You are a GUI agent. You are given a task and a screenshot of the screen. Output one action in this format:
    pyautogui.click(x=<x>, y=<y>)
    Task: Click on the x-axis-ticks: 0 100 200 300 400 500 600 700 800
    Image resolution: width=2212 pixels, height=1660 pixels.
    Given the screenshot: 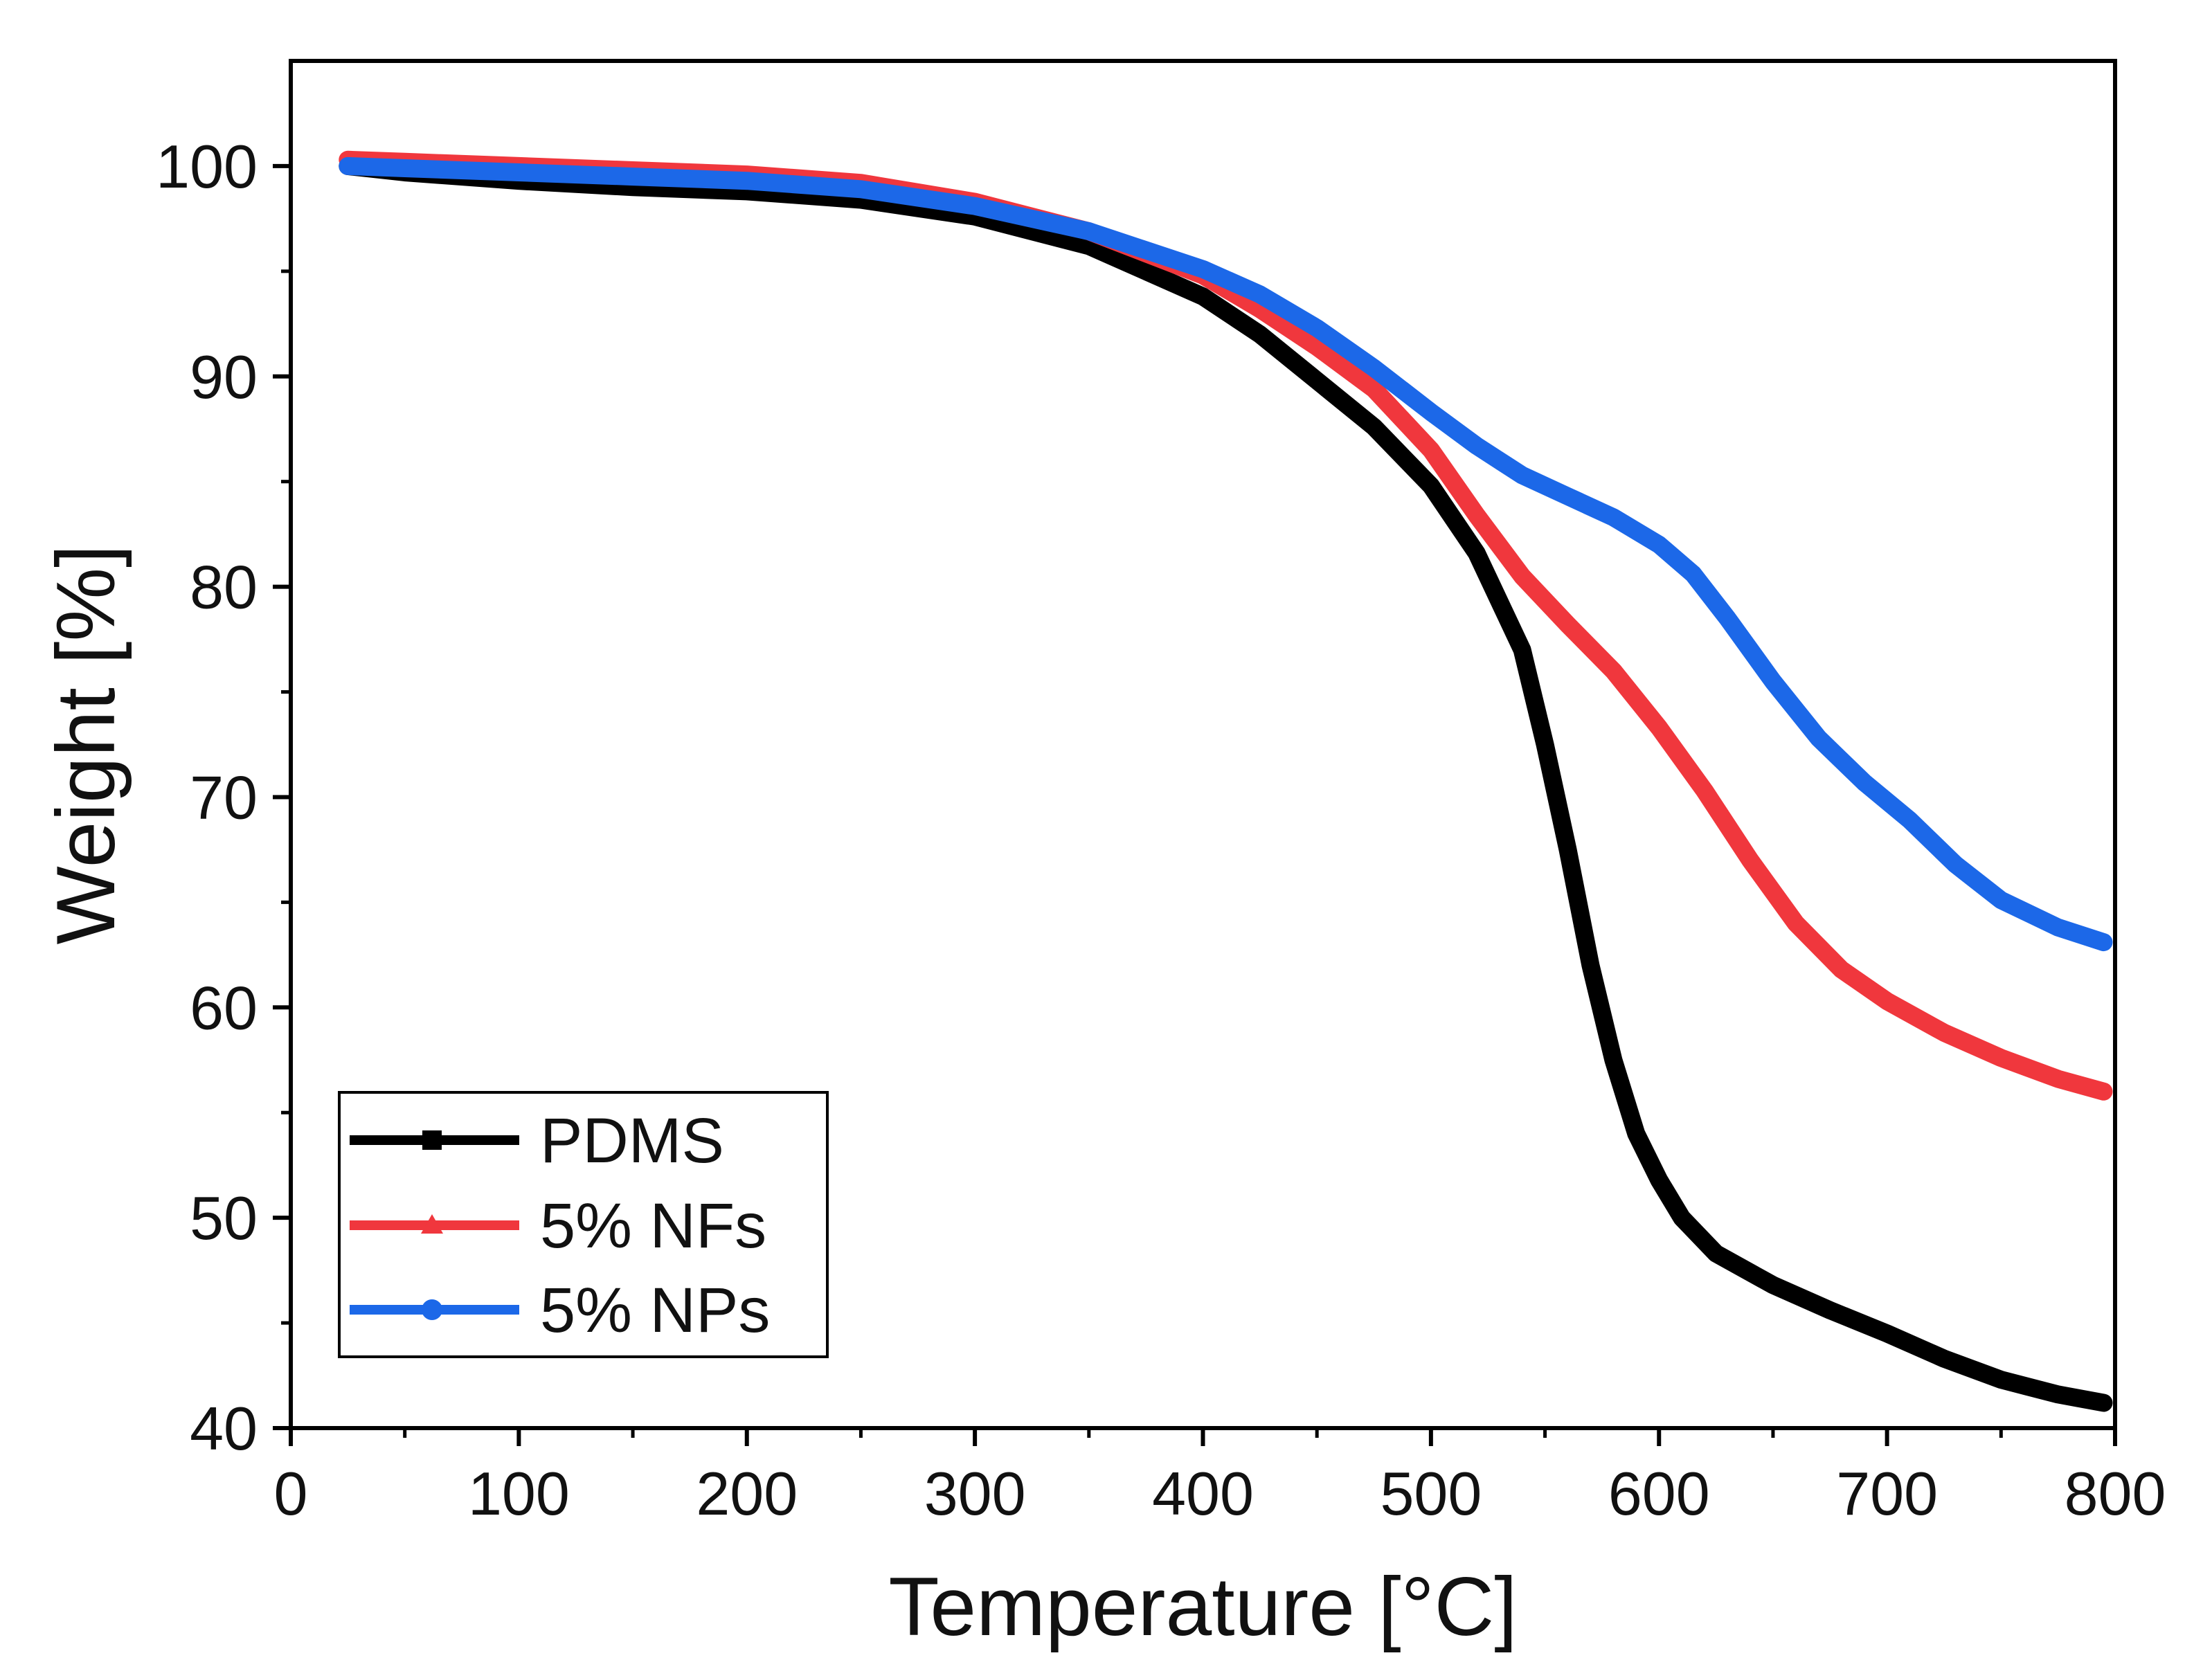 What is the action you would take?
    pyautogui.click(x=1220, y=1478)
    